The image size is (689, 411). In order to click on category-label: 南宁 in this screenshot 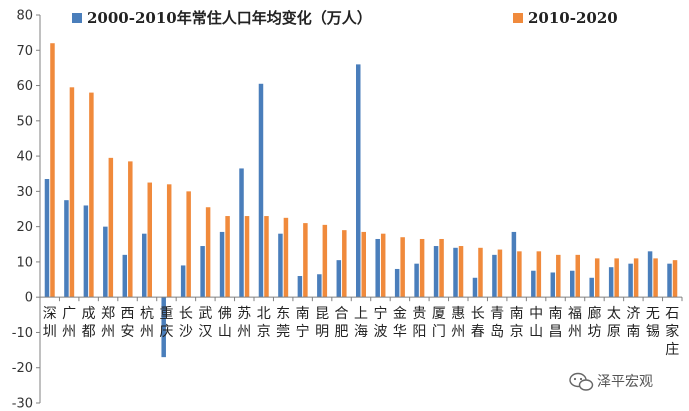, I will do `click(303, 323)`.